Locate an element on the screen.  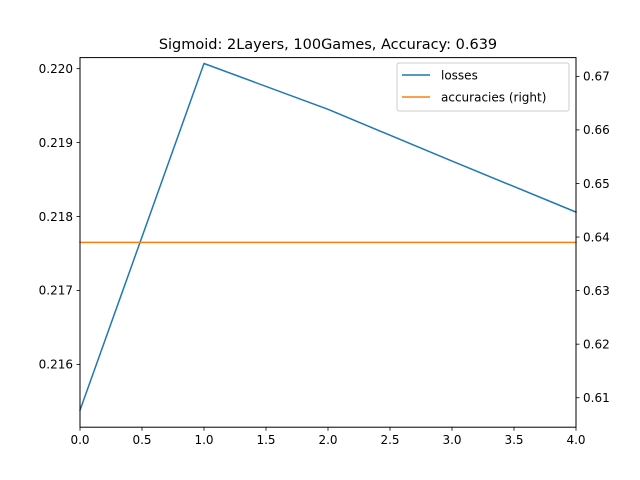
x-tick-label: 1.5 is located at coordinates (265, 440).